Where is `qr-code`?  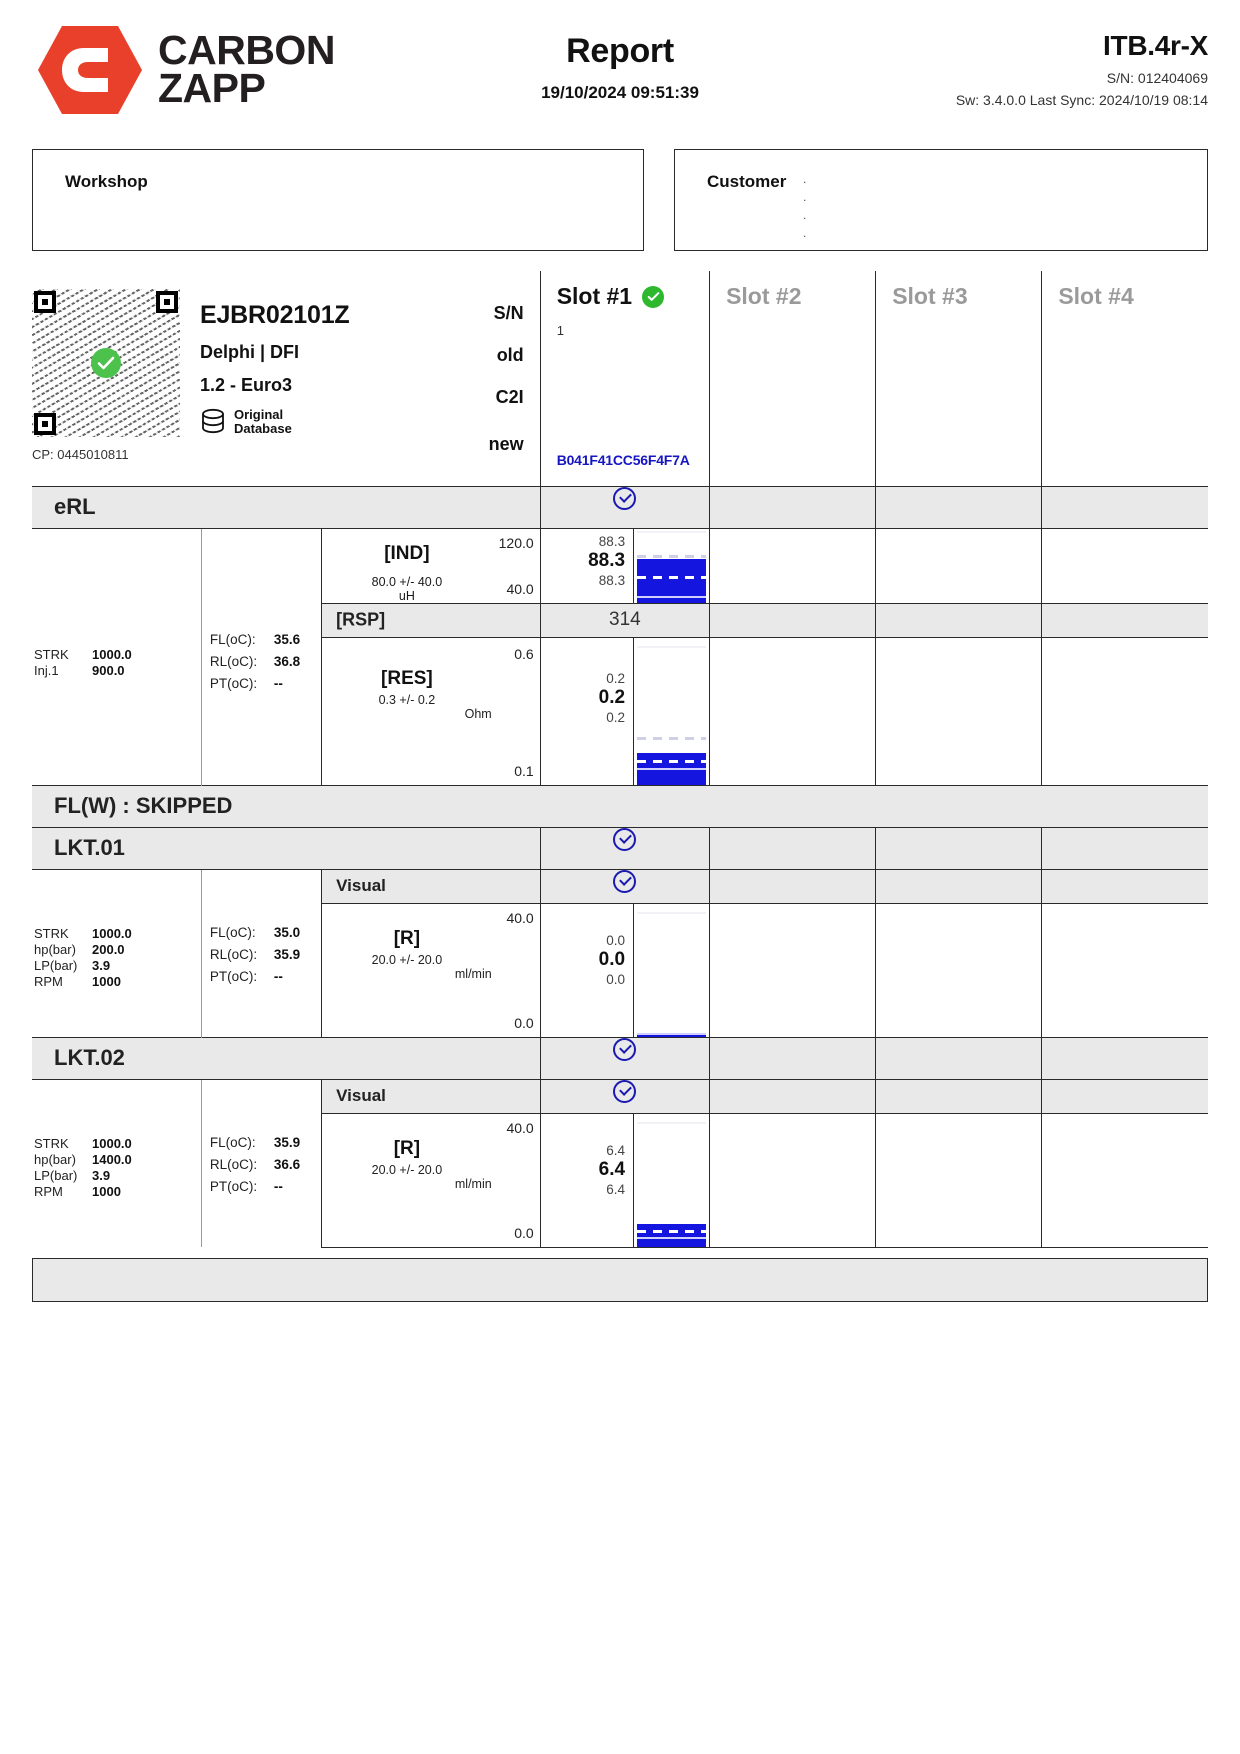 qr-code is located at coordinates (106, 363).